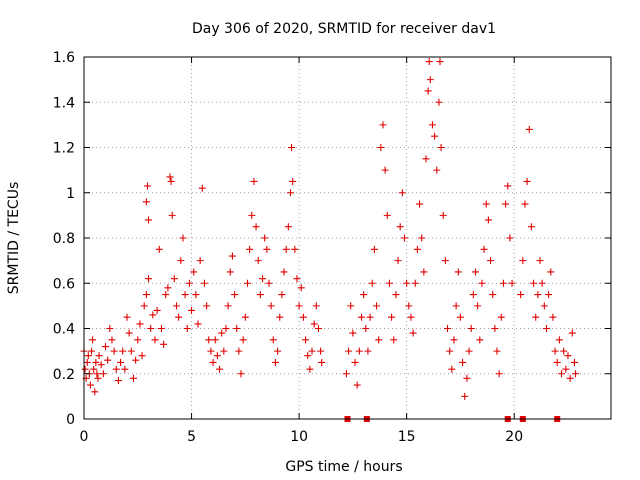 This screenshot has height=480, width=640. I want to click on y-axis-label: SRMTID / TECUs, so click(14, 238).